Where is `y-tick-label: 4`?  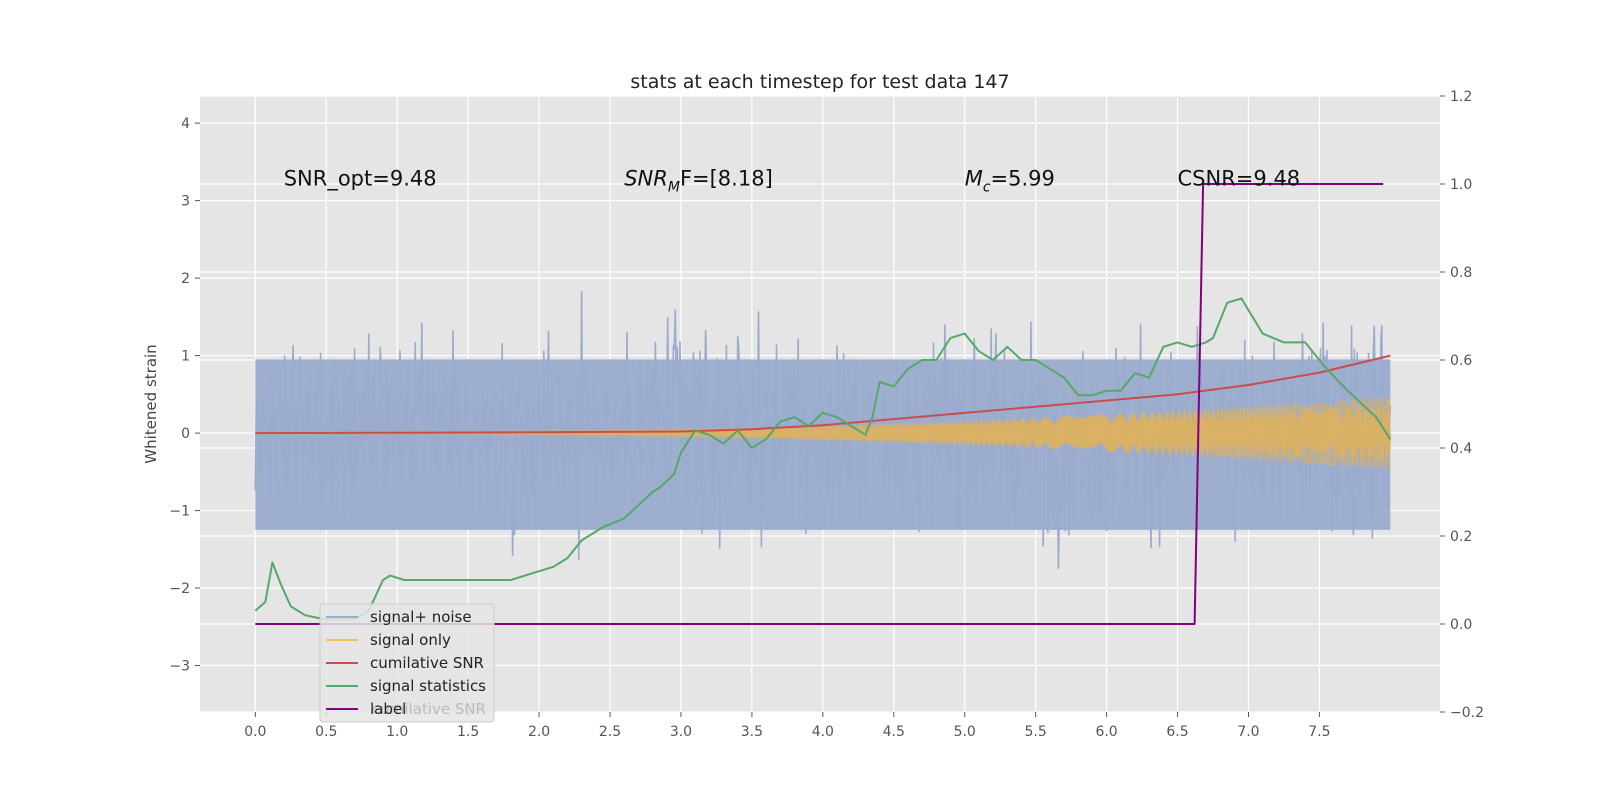 y-tick-label: 4 is located at coordinates (185, 124).